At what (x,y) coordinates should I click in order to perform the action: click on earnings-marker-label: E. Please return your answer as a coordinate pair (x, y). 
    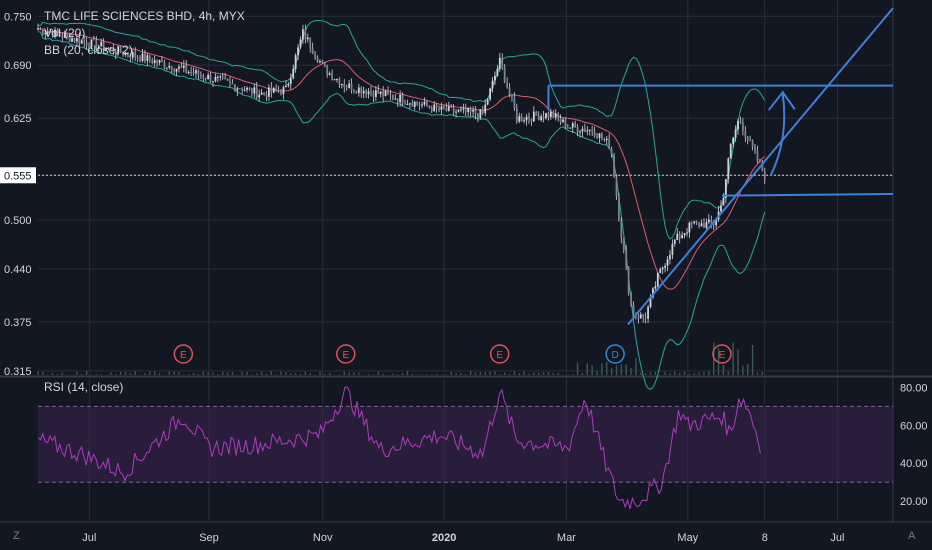
    Looking at the image, I should click on (722, 355).